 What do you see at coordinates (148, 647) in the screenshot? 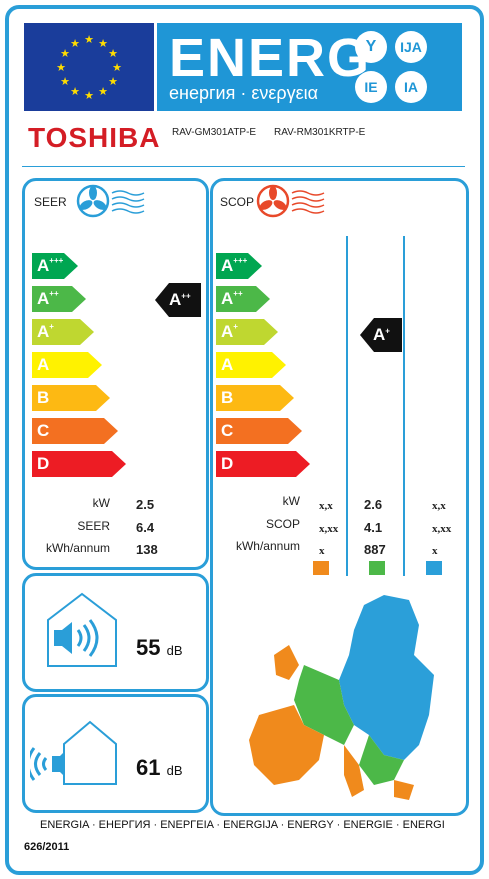
I see `indoor-noise-number: 55` at bounding box center [148, 647].